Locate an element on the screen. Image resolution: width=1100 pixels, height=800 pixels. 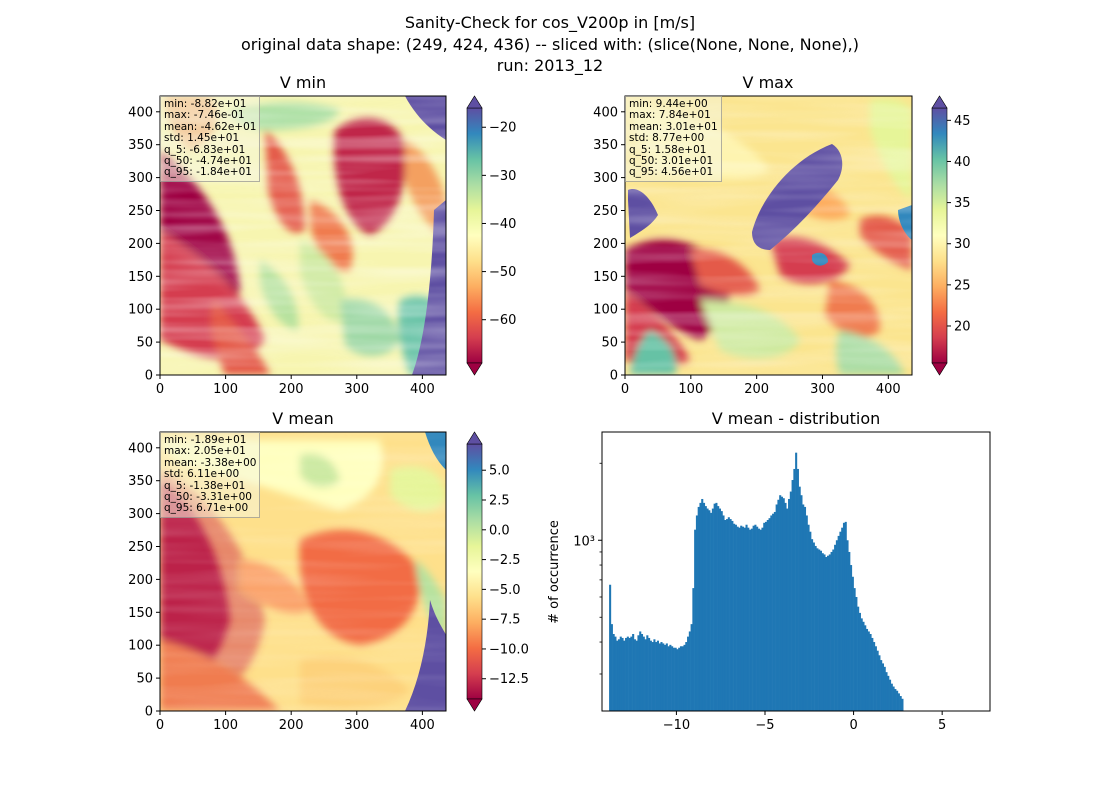
vmean-x-axis: 0 100 200 300 400 is located at coordinates (295, 722).